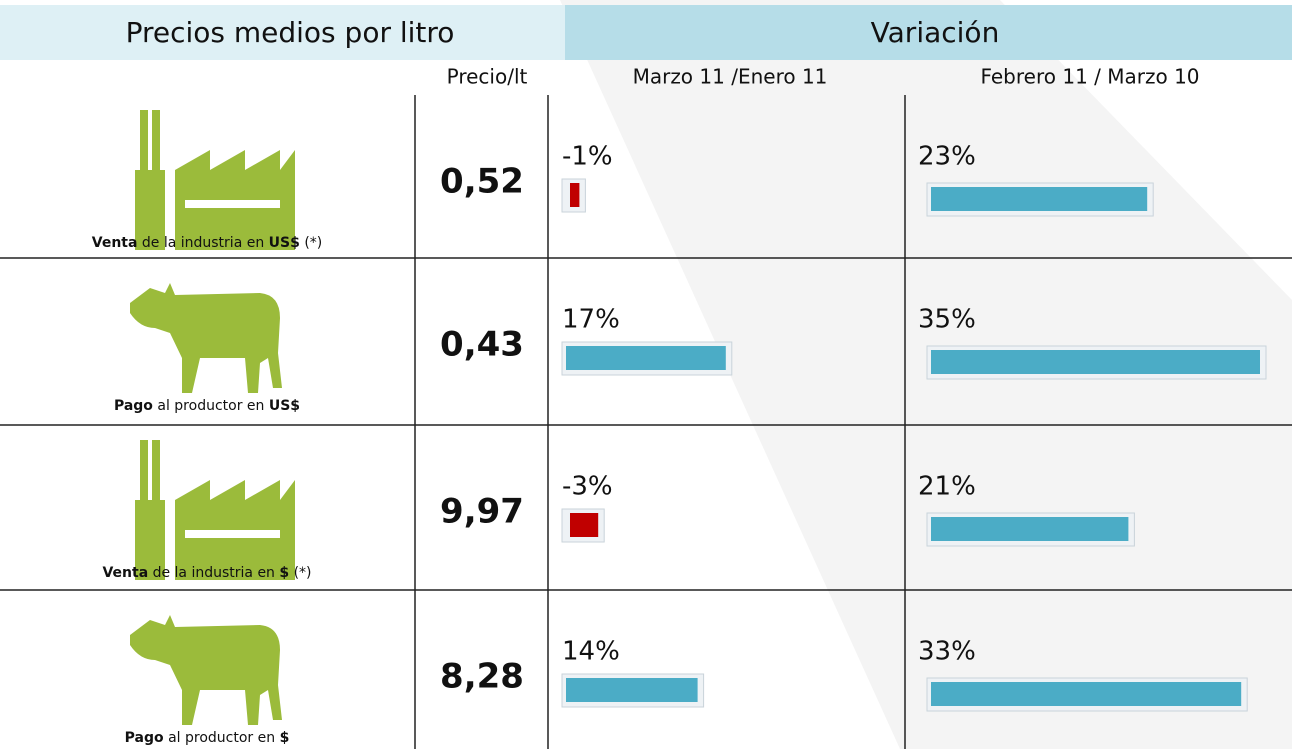 This screenshot has width=1292, height=749. Describe the element at coordinates (591, 652) in the screenshot. I see `var1-label: 14%` at that location.